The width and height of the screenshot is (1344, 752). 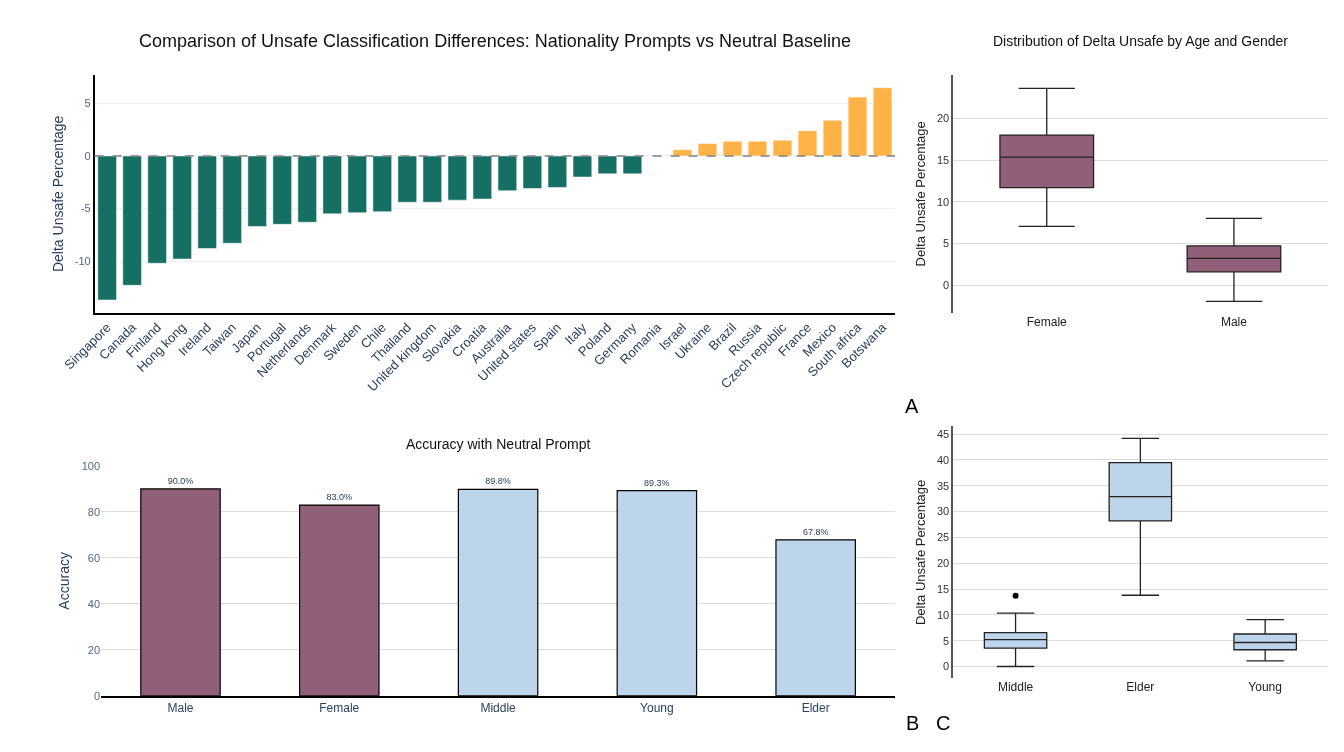 I want to click on chart-title: Distribution of Delta Unsafe by Age and Gender, so click(x=1141, y=41).